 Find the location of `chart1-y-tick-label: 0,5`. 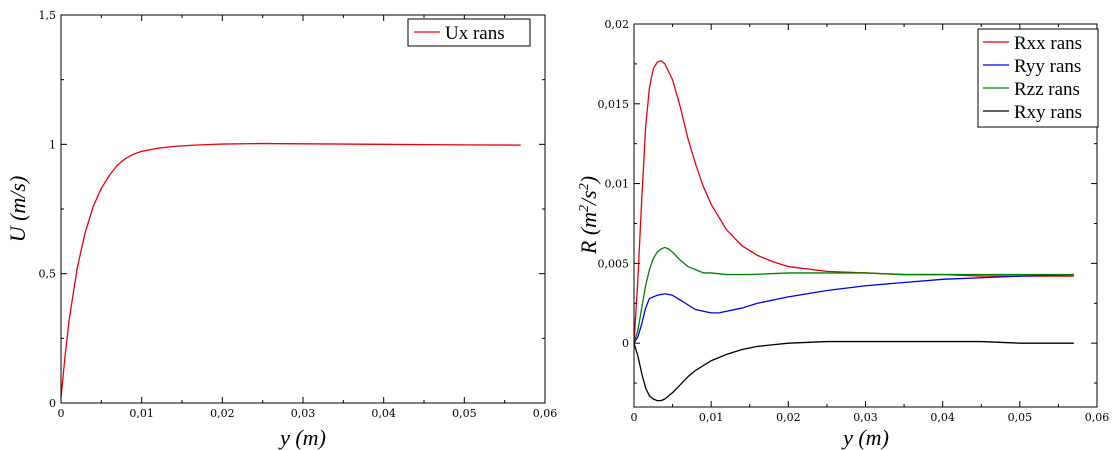

chart1-y-tick-label: 0,5 is located at coordinates (48, 274).